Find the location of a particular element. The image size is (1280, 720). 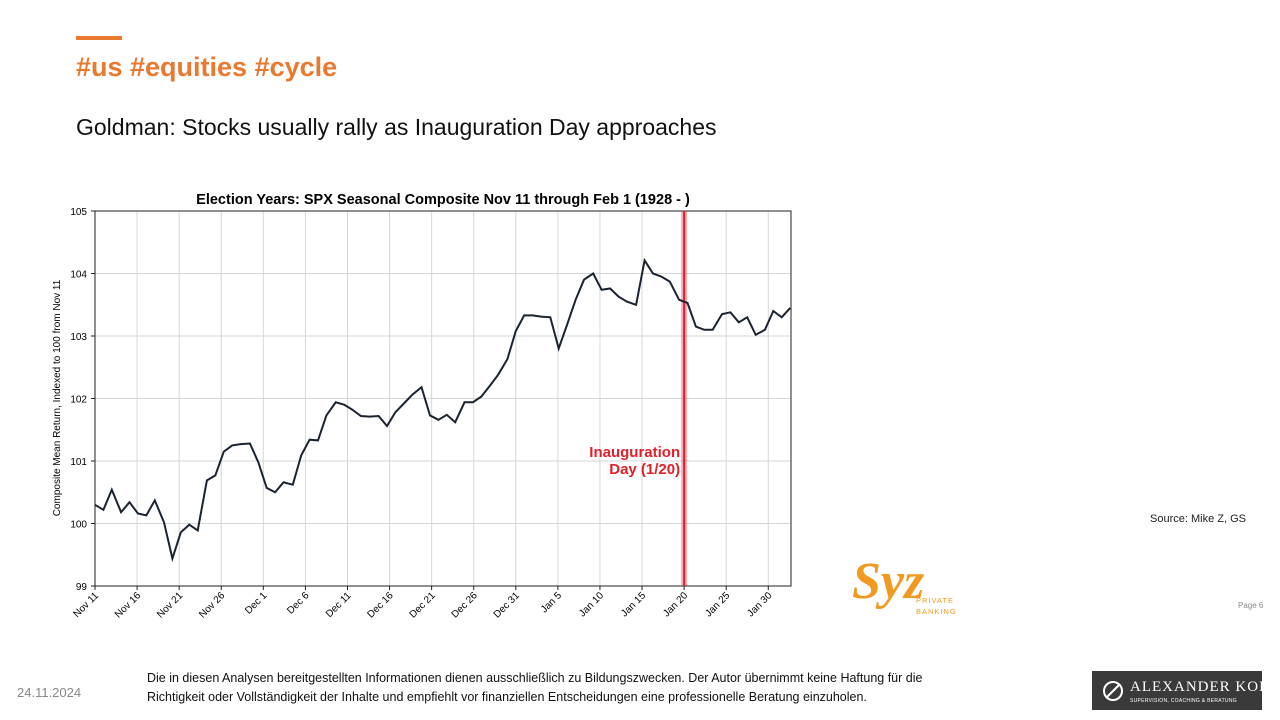

x-tick-label: Jan 10 is located at coordinates (591, 604).